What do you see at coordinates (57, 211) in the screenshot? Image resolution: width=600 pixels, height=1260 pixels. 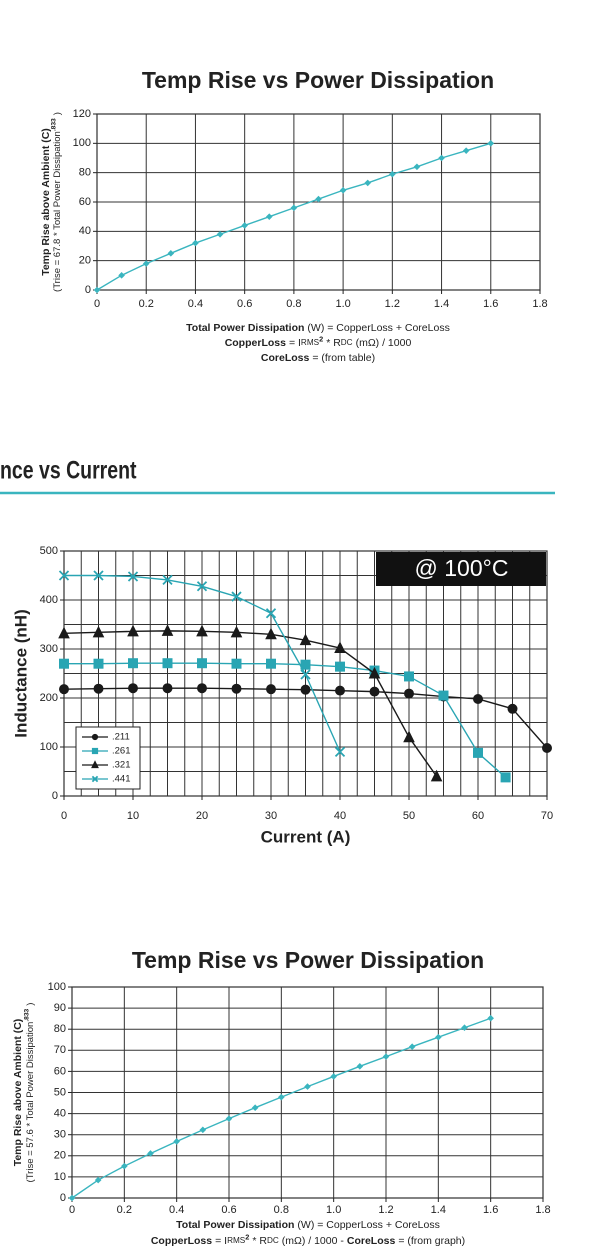 I see `text-segment: (Trise = 67.8 * Total Power Dissipation` at bounding box center [57, 211].